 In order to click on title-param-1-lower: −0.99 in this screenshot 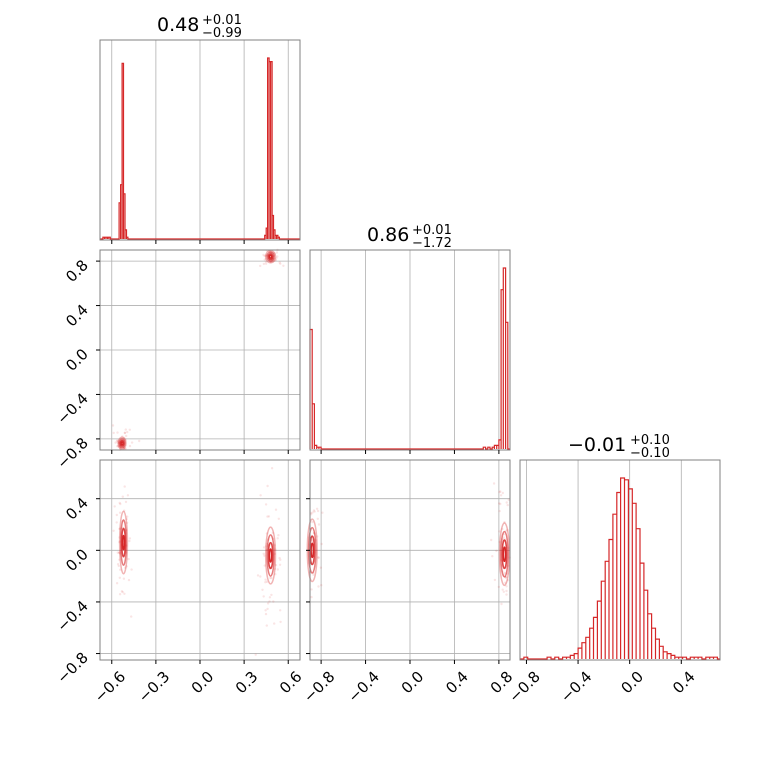, I will do `click(222, 33)`.